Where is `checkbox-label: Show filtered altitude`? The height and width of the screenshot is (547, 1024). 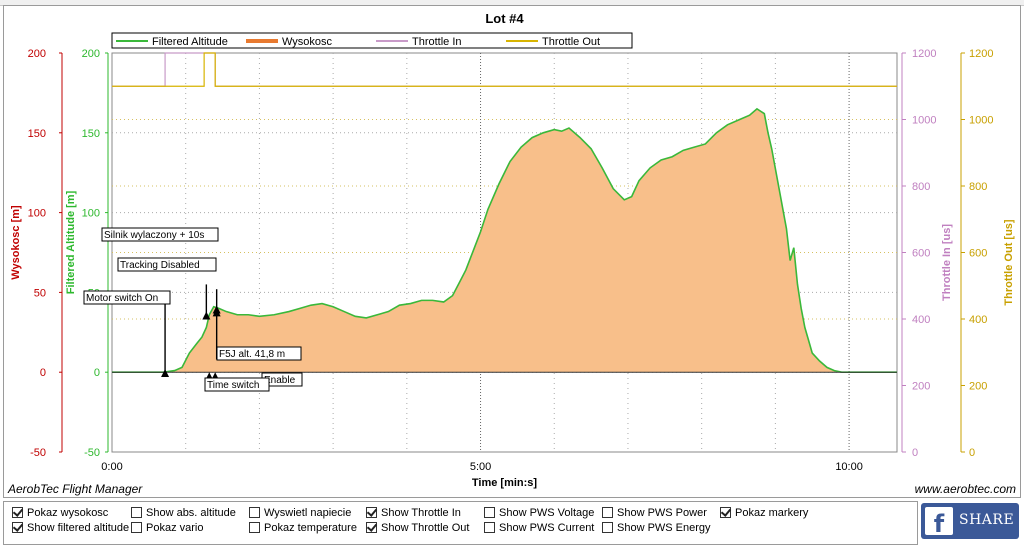
checkbox-label: Show filtered altitude is located at coordinates (78, 528).